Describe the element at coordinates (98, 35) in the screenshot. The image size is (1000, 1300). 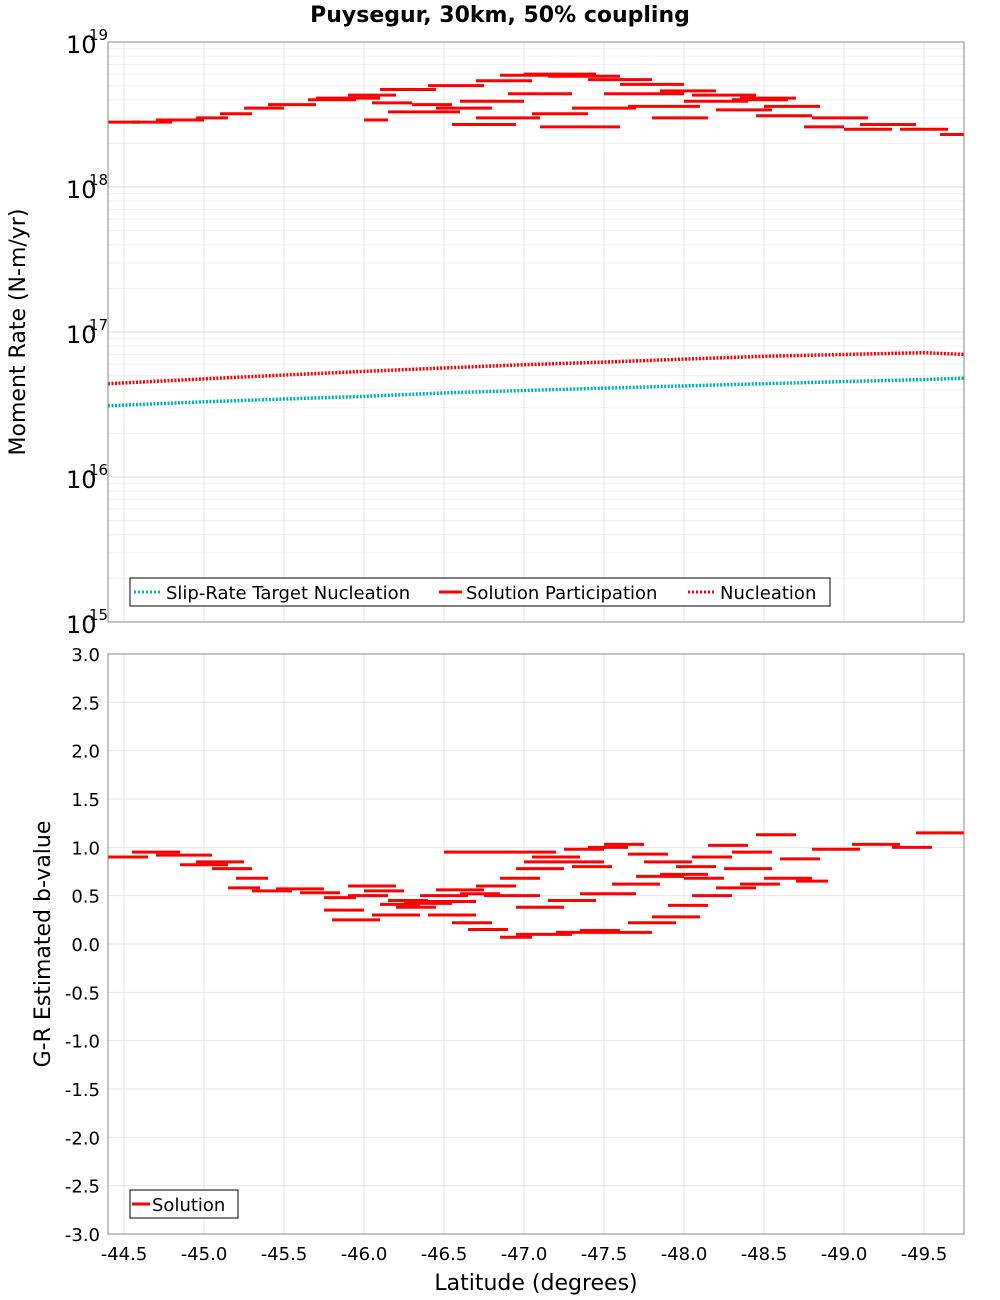
I see `top-y-tick-exponent: 19` at that location.